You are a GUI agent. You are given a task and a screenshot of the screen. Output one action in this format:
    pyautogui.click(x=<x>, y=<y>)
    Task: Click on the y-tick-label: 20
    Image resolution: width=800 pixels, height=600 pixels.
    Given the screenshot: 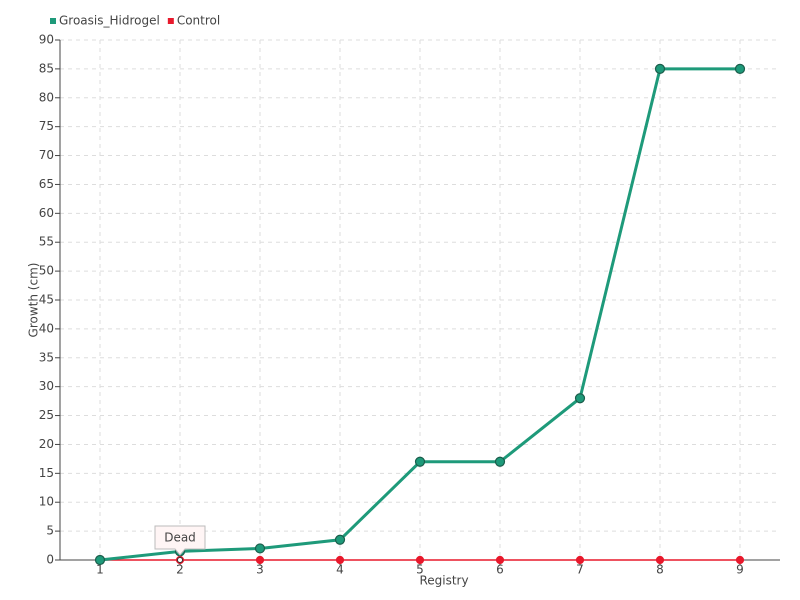 What is the action you would take?
    pyautogui.click(x=46, y=444)
    